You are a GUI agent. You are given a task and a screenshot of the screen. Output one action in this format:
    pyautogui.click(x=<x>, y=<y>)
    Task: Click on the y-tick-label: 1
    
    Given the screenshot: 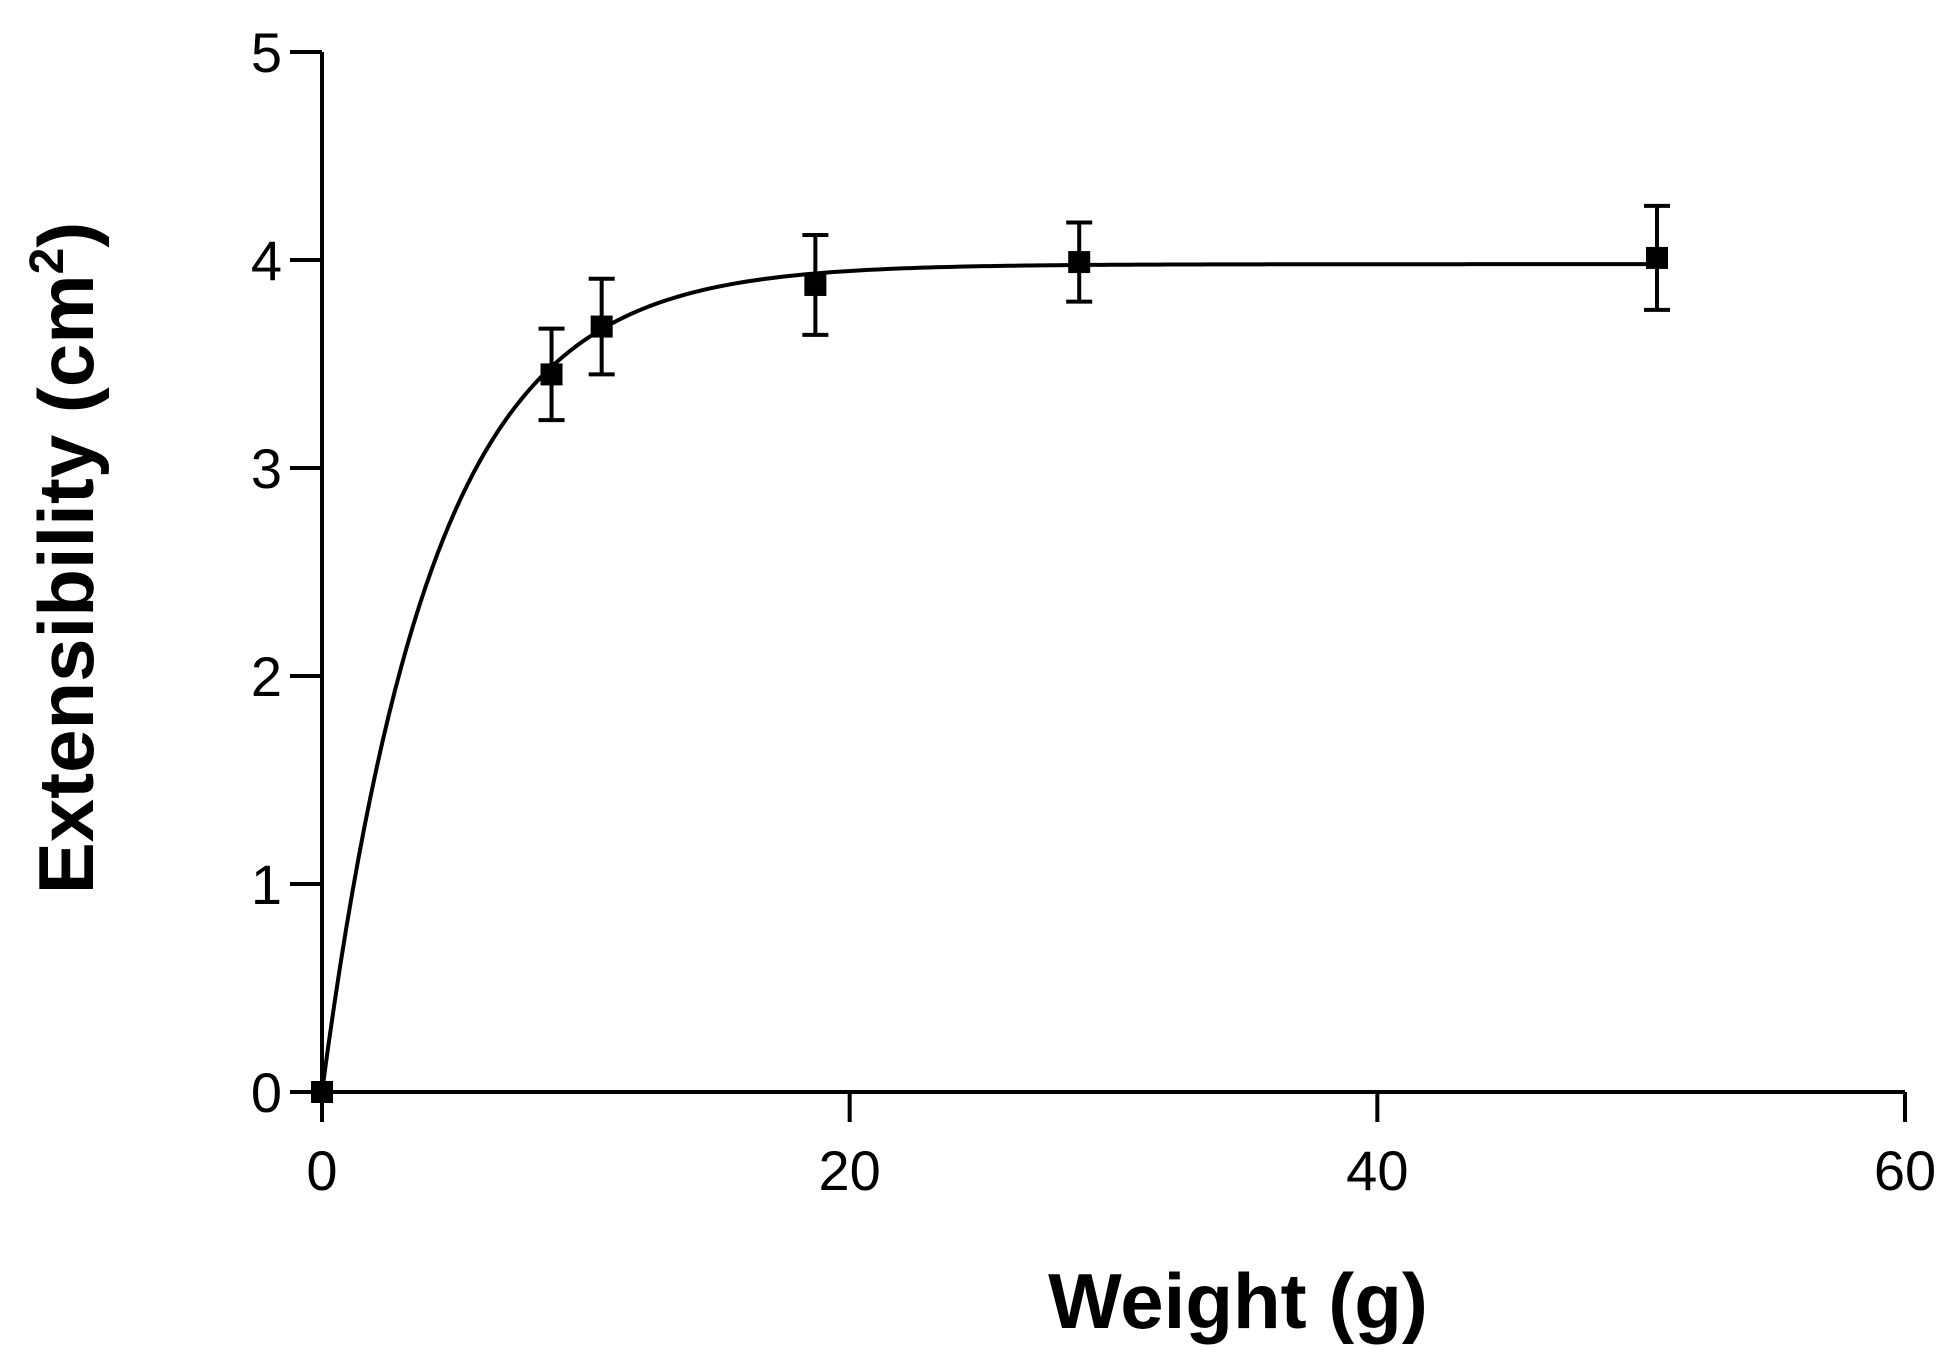 What is the action you would take?
    pyautogui.click(x=266, y=884)
    